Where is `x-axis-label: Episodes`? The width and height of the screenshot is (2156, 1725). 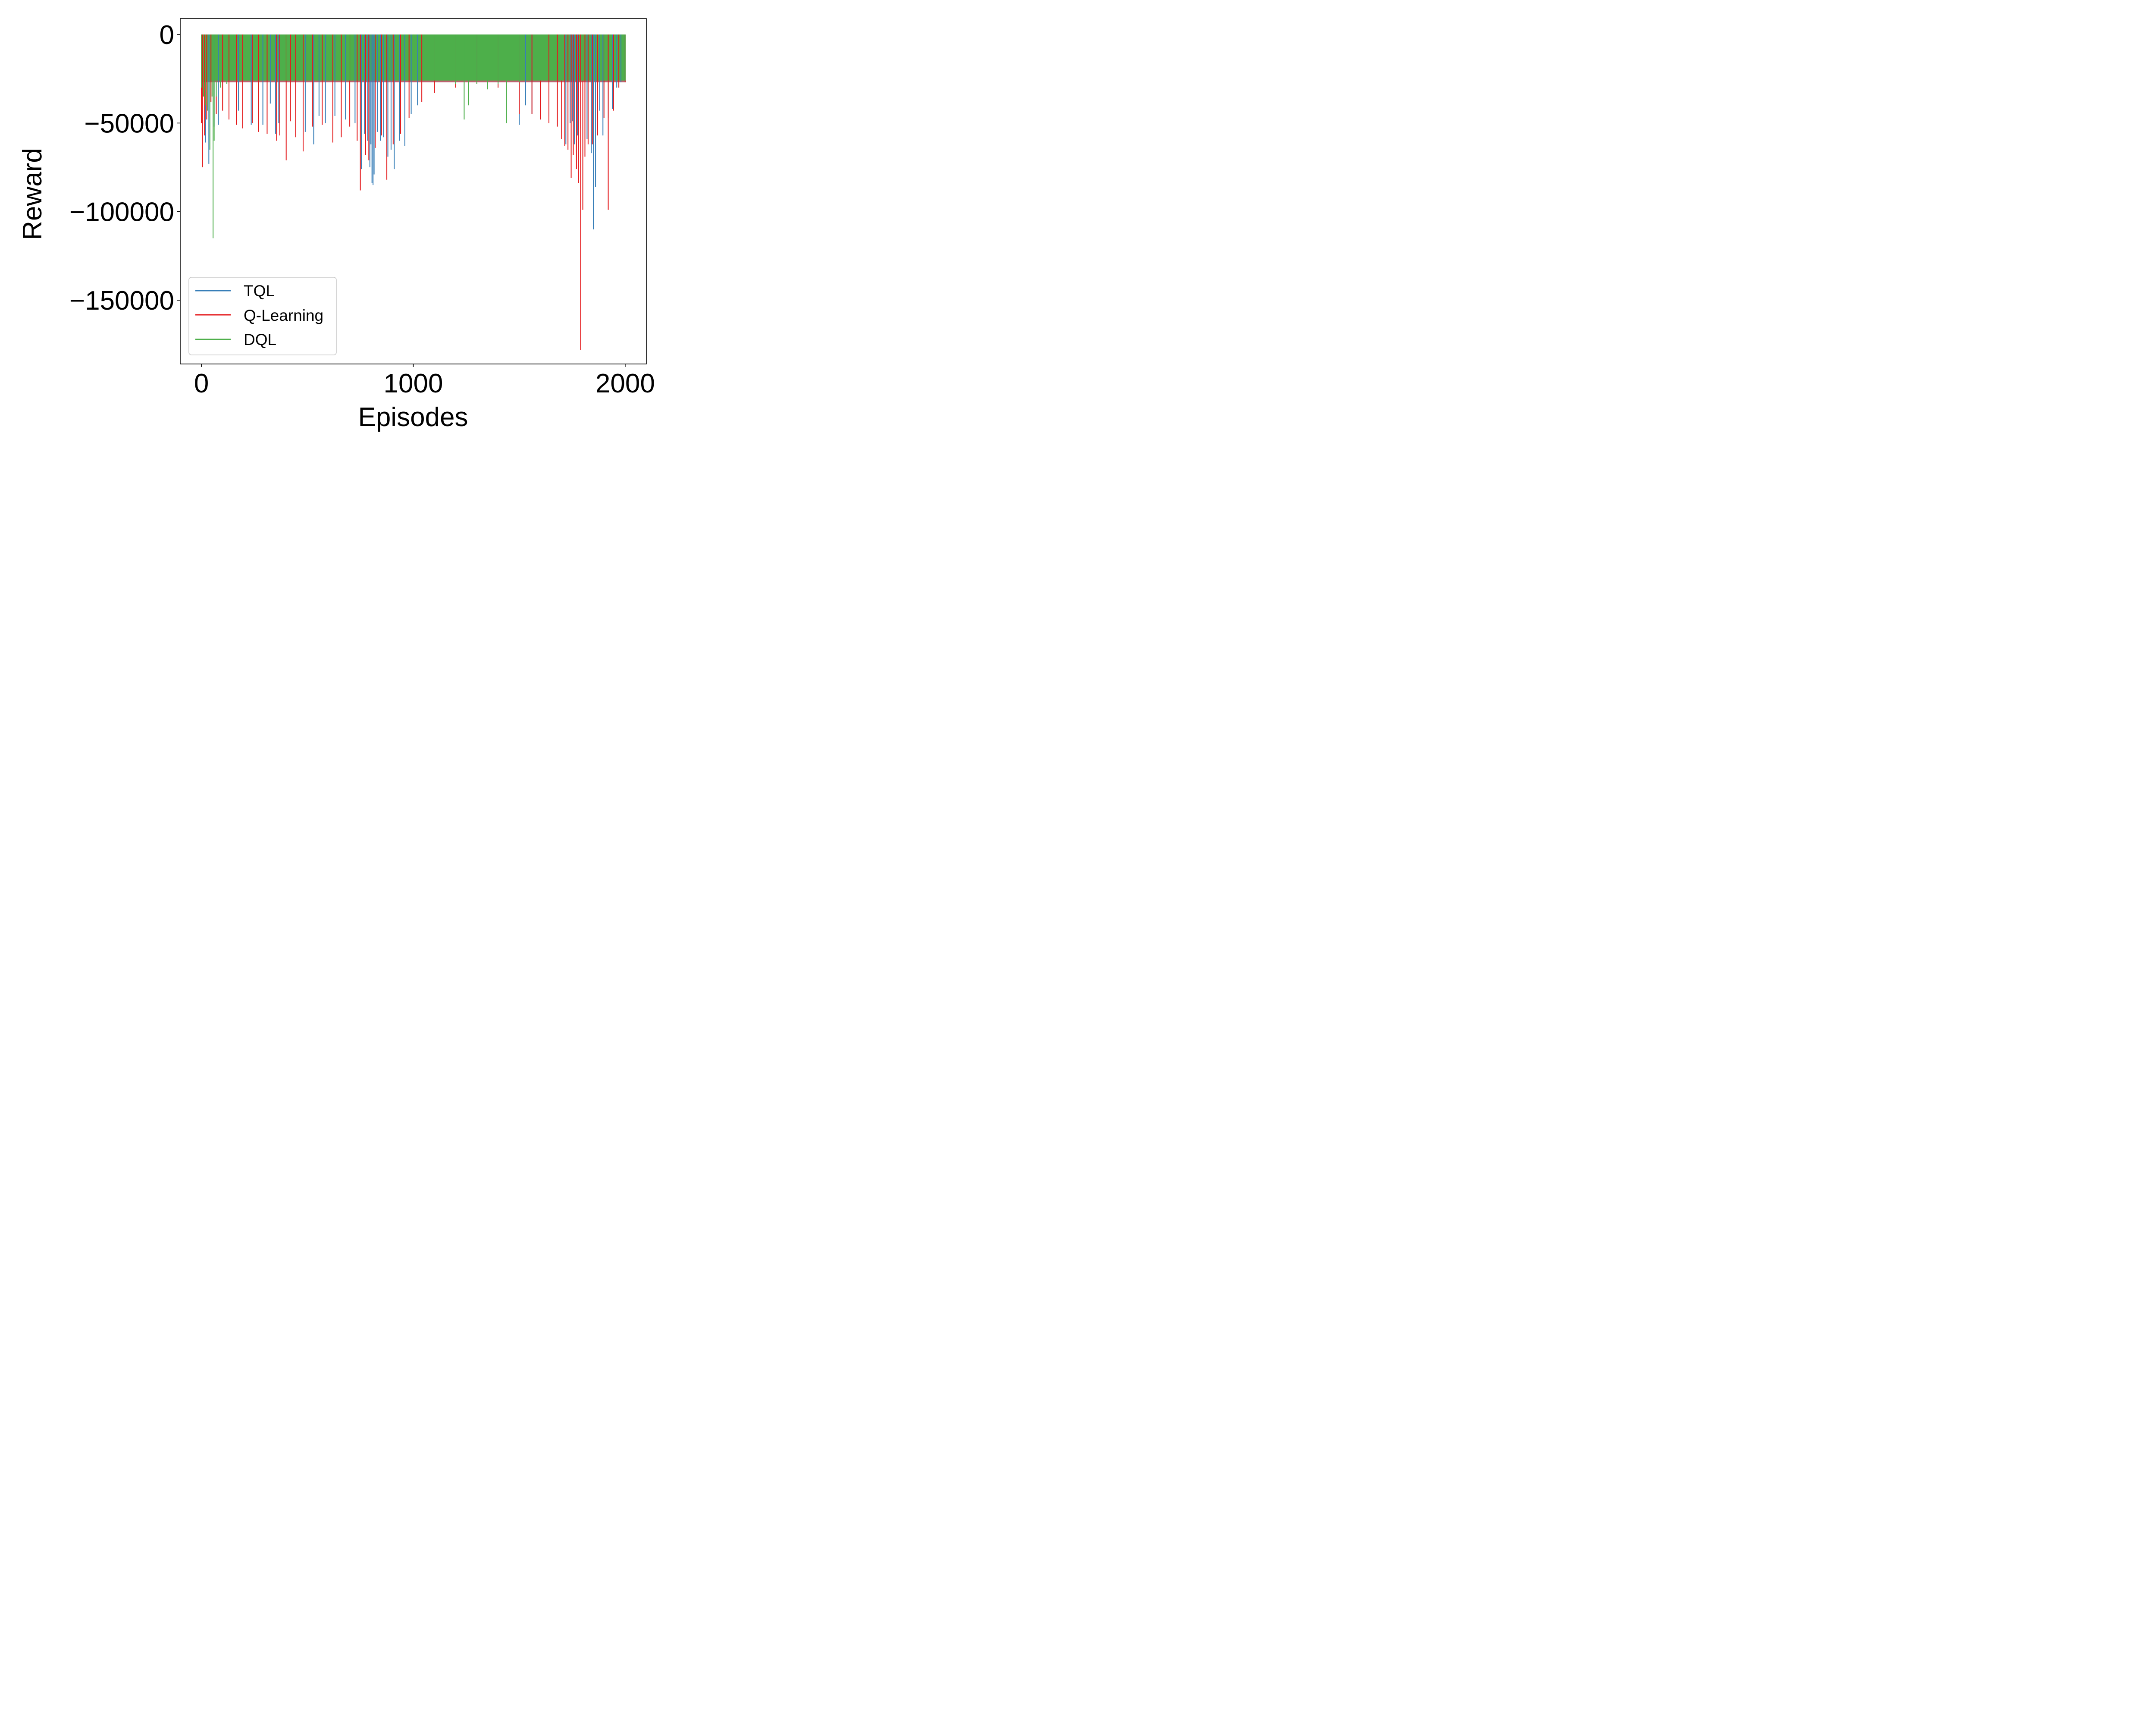
x-axis-label: Episodes is located at coordinates (413, 417).